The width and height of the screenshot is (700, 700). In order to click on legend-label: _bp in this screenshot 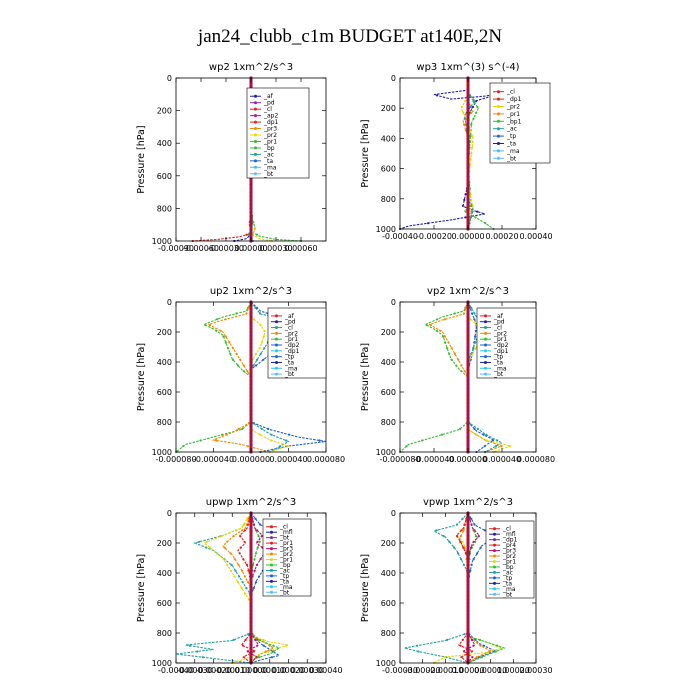, I will do `click(269, 148)`.